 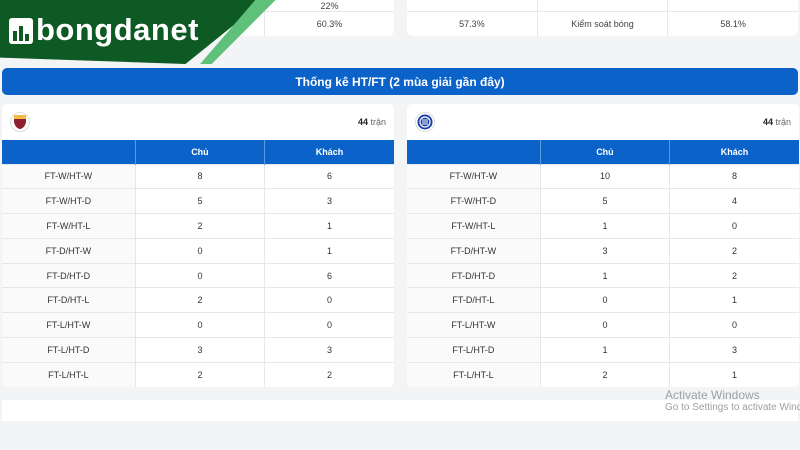 What do you see at coordinates (20, 122) in the screenshot?
I see `as-roma-crest-icon` at bounding box center [20, 122].